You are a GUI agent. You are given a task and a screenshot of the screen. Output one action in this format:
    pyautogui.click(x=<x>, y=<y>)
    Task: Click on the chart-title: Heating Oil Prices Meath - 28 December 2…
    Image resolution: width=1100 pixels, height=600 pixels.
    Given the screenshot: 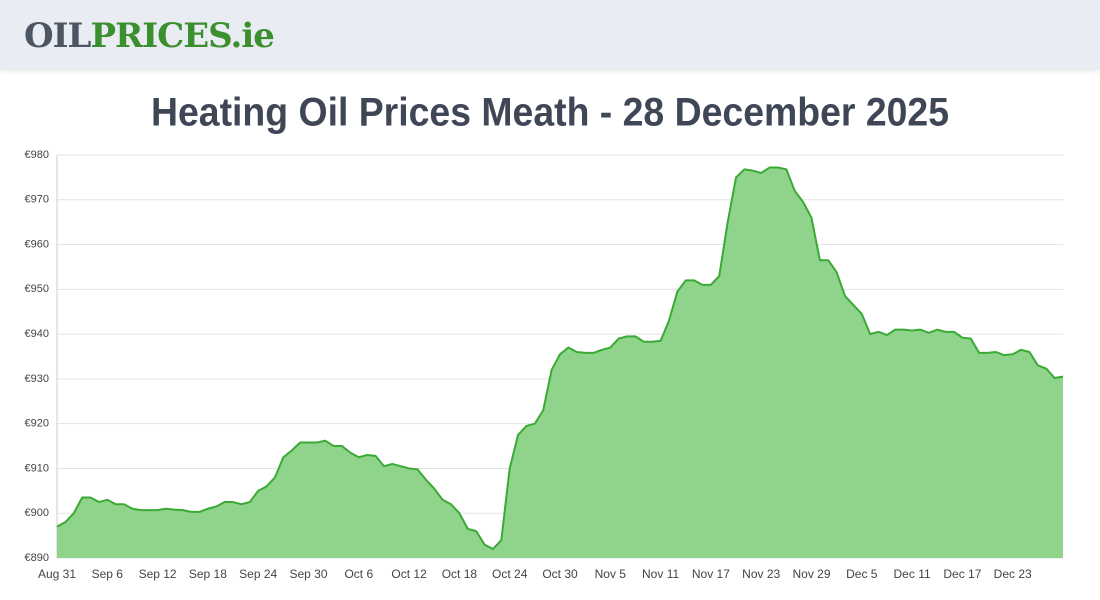 What is the action you would take?
    pyautogui.click(x=550, y=113)
    